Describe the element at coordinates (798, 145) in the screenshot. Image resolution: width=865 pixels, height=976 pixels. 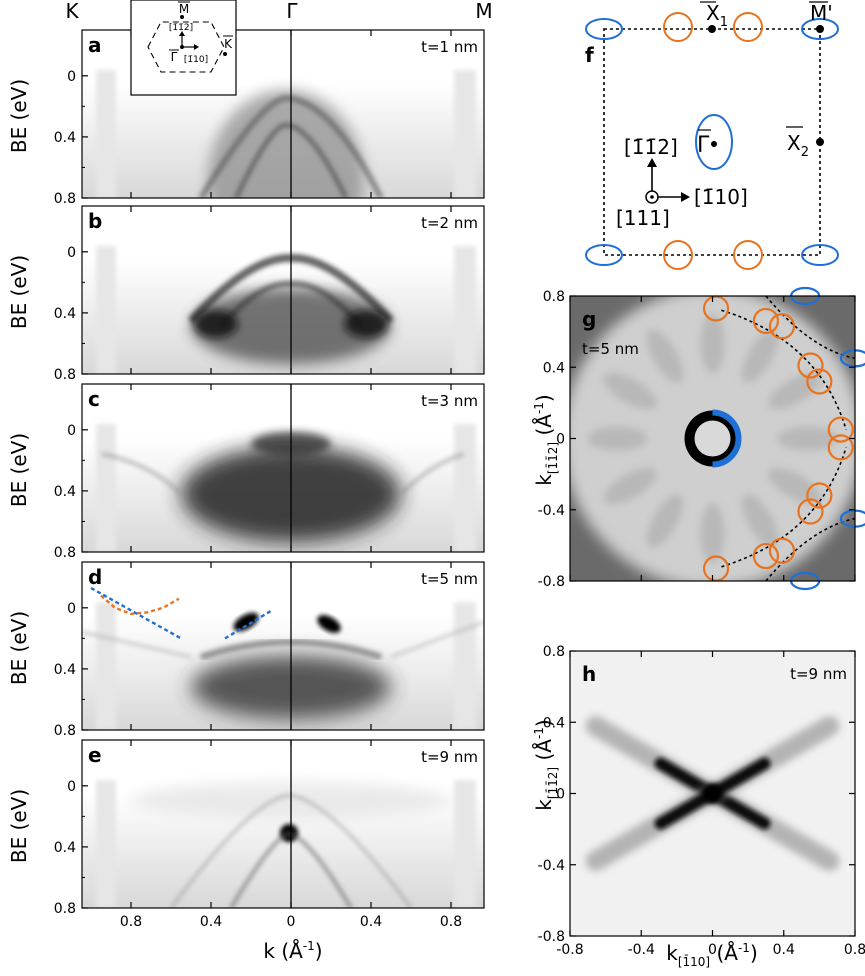
I see `x2-label: X2` at that location.